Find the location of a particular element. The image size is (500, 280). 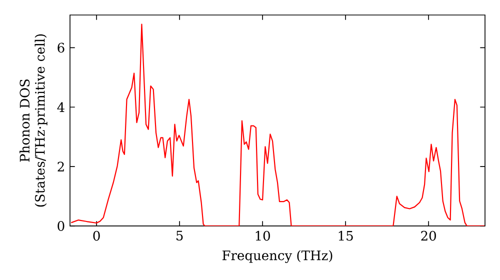

x-axis-title: Frequency (THz) is located at coordinates (277, 256).